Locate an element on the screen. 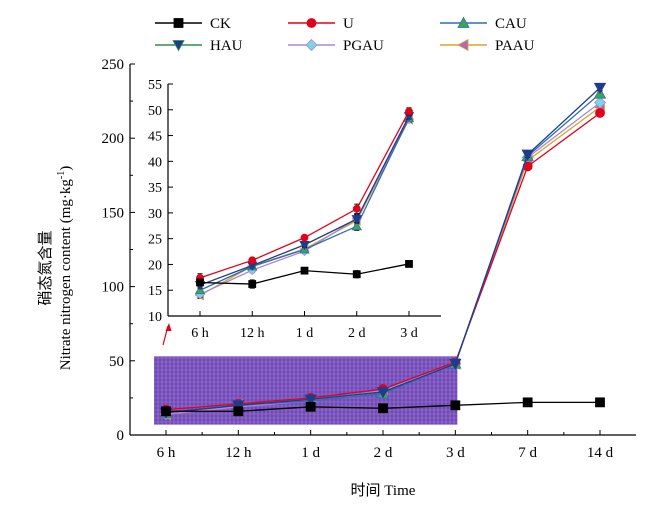 This screenshot has height=507, width=653. inset-x-tick-label: 6 h is located at coordinates (200, 333).